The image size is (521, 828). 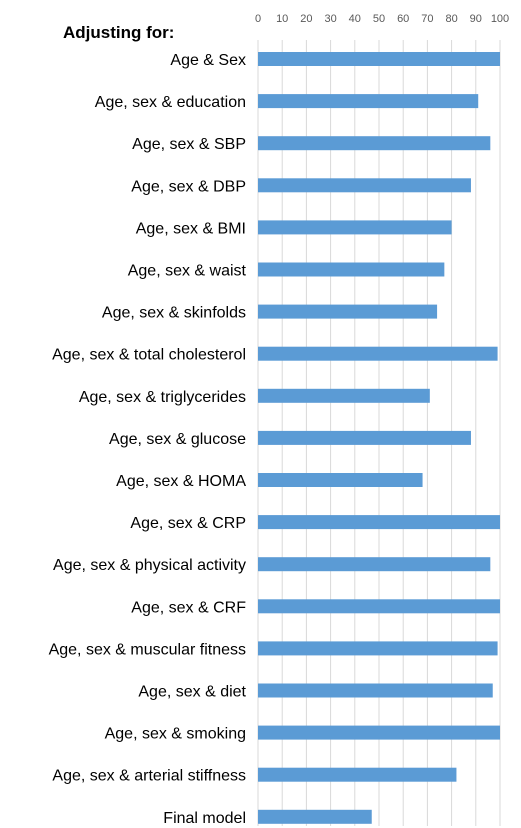 I want to click on category-label: Age & Sex, so click(x=208, y=60).